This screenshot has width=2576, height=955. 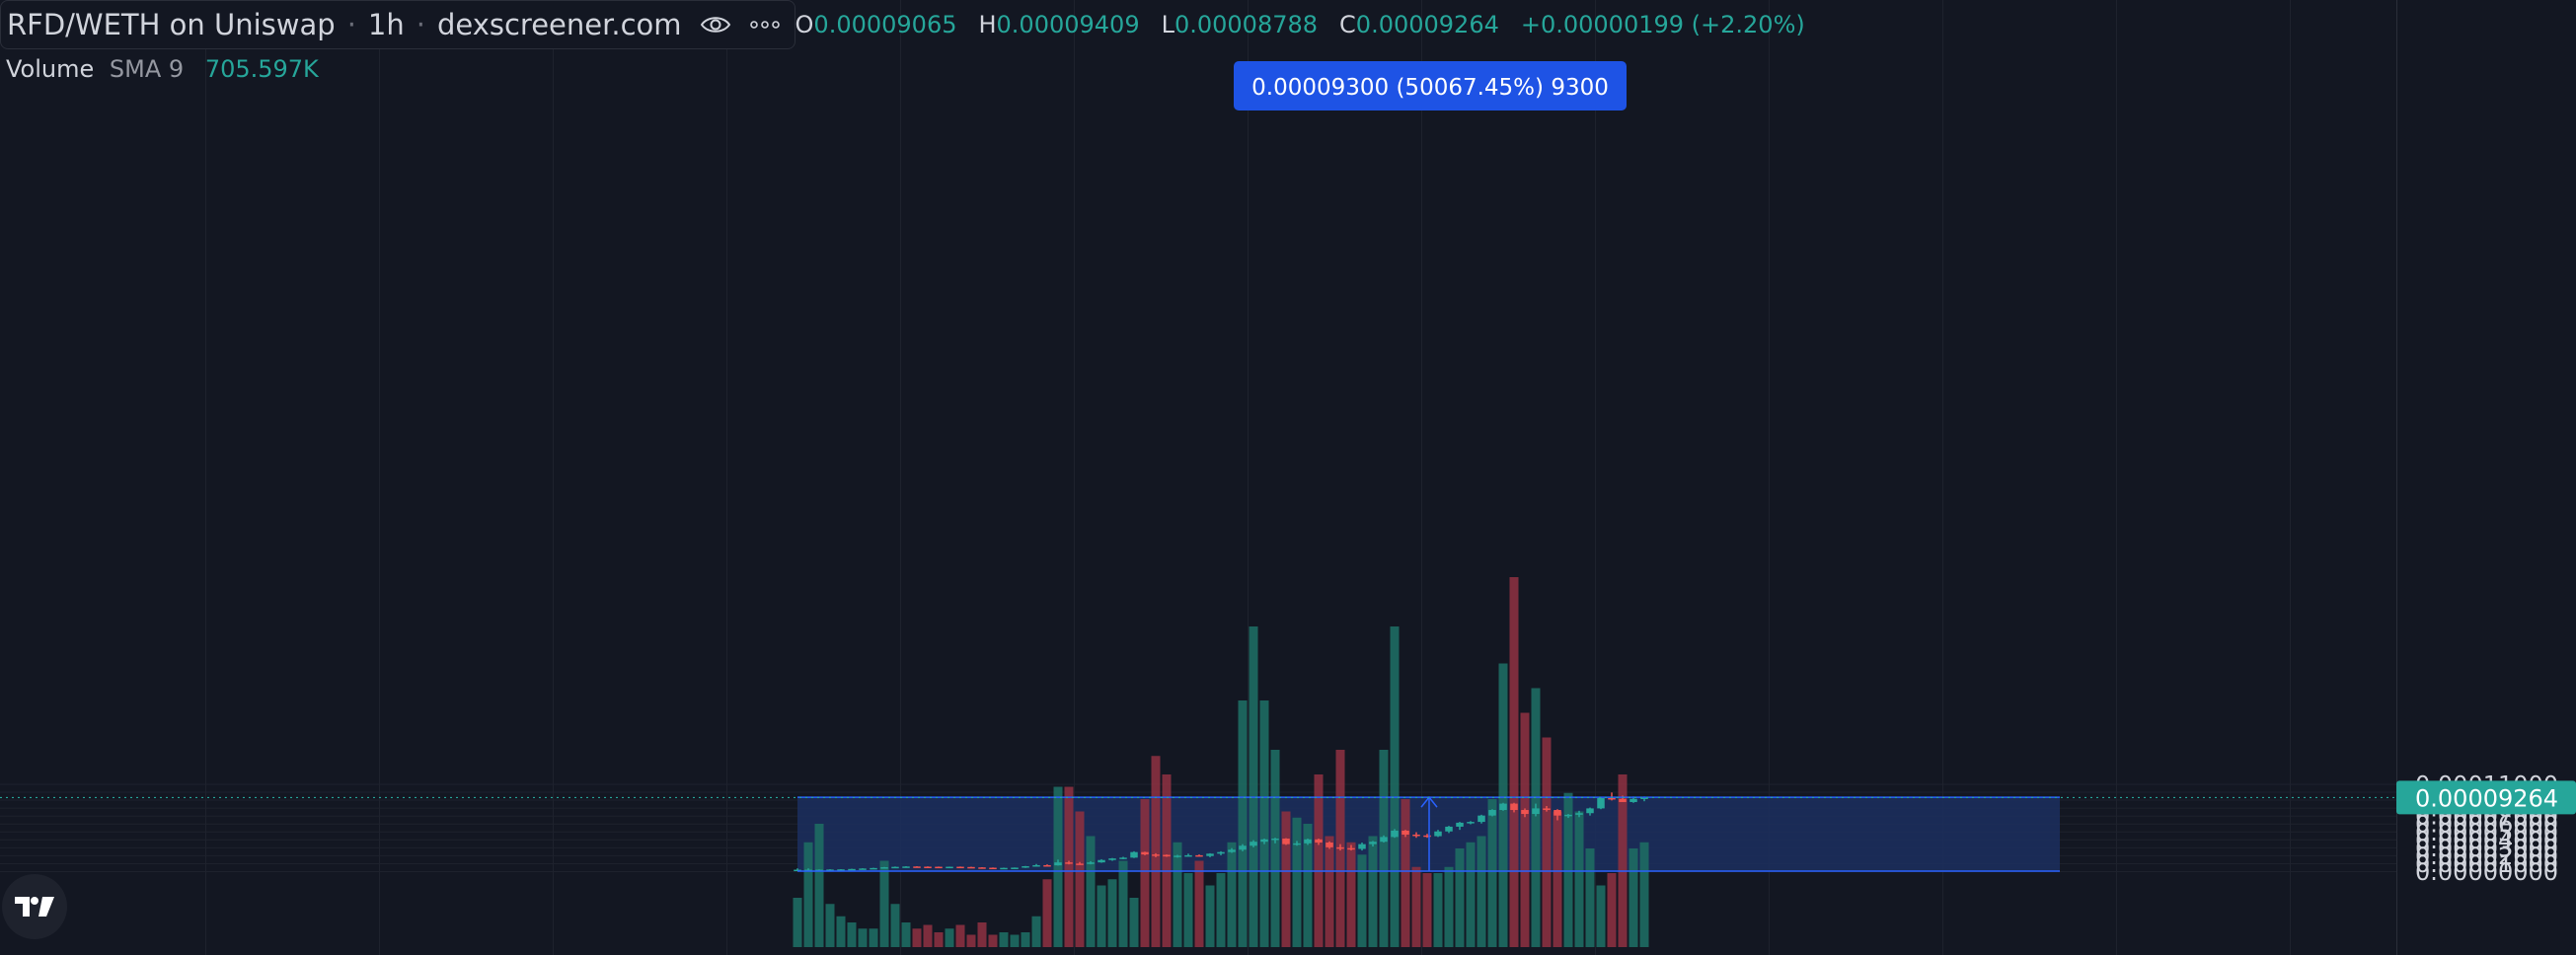 What do you see at coordinates (1430, 85) in the screenshot?
I see `measure-label: 0.00009300 (50067.45%) 9300` at bounding box center [1430, 85].